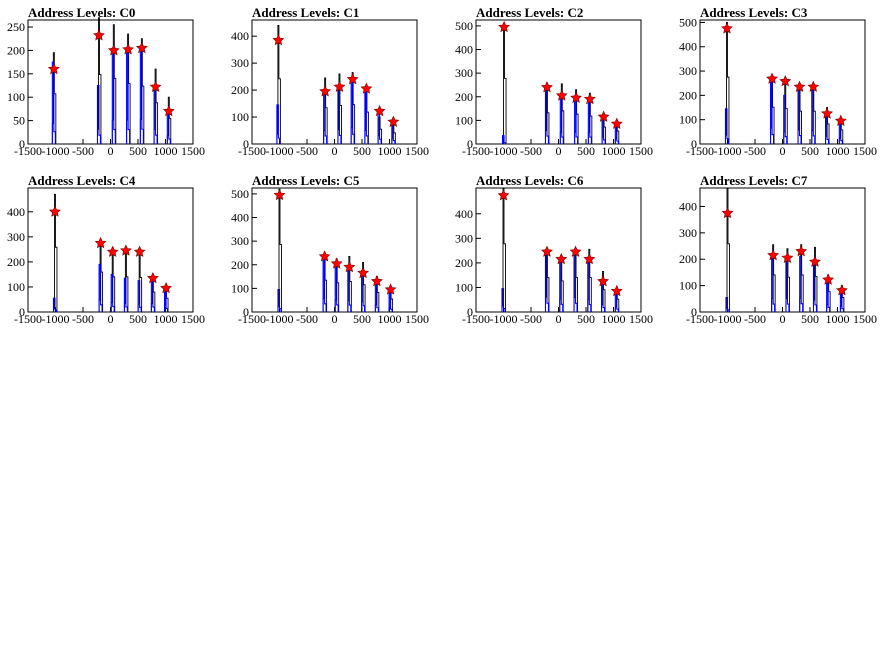  What do you see at coordinates (82, 180) in the screenshot?
I see `panel-title: Address Levels: C4` at bounding box center [82, 180].